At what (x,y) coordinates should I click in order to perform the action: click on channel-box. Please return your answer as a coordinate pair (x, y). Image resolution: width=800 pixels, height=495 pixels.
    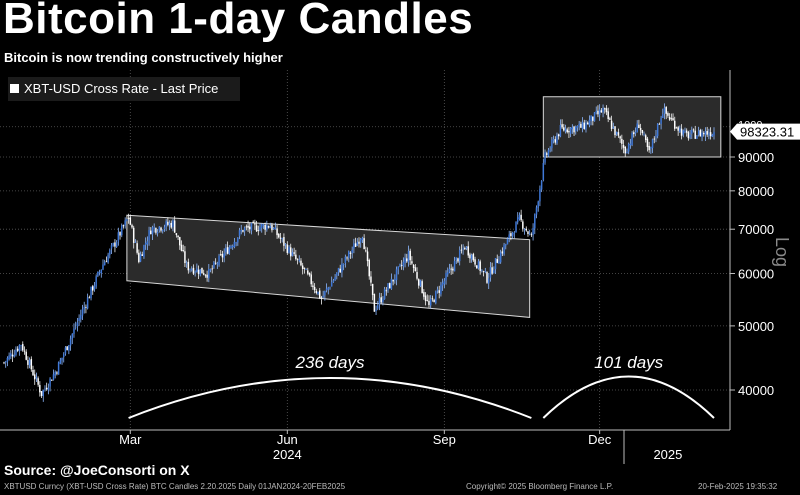
    Looking at the image, I should click on (328, 266).